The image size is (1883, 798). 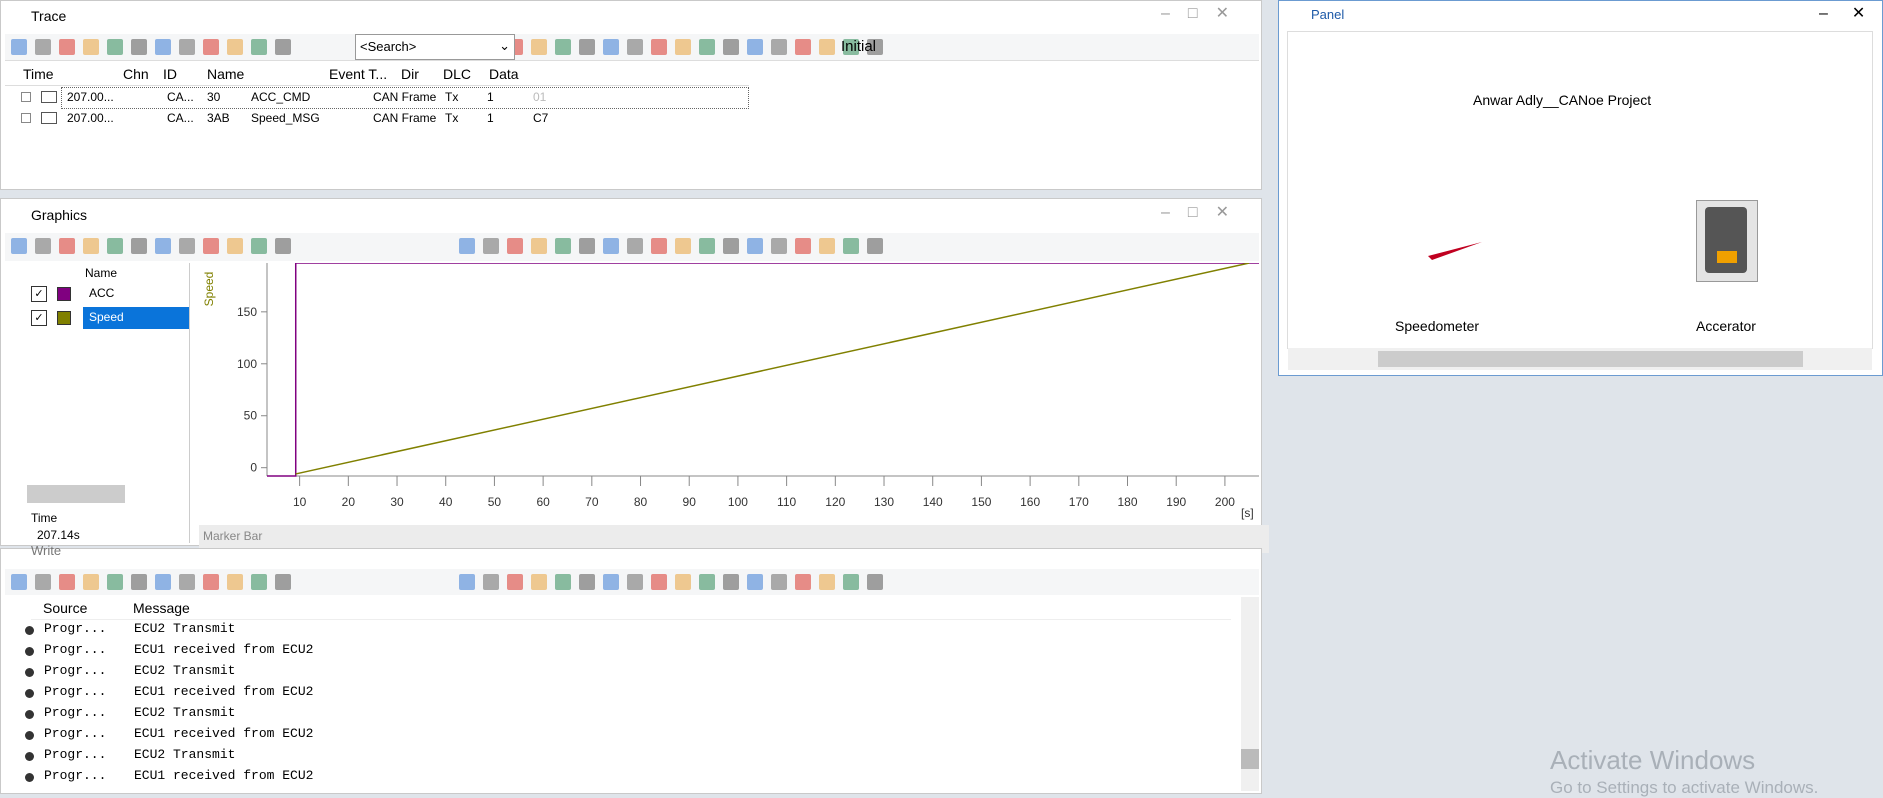 I want to click on window-buttons: –✕, so click(x=1851, y=13).